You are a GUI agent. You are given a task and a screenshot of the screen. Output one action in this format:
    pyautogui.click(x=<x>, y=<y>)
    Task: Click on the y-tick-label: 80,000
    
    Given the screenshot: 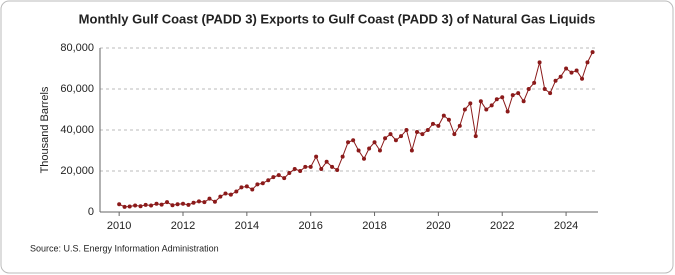 What is the action you would take?
    pyautogui.click(x=77, y=48)
    